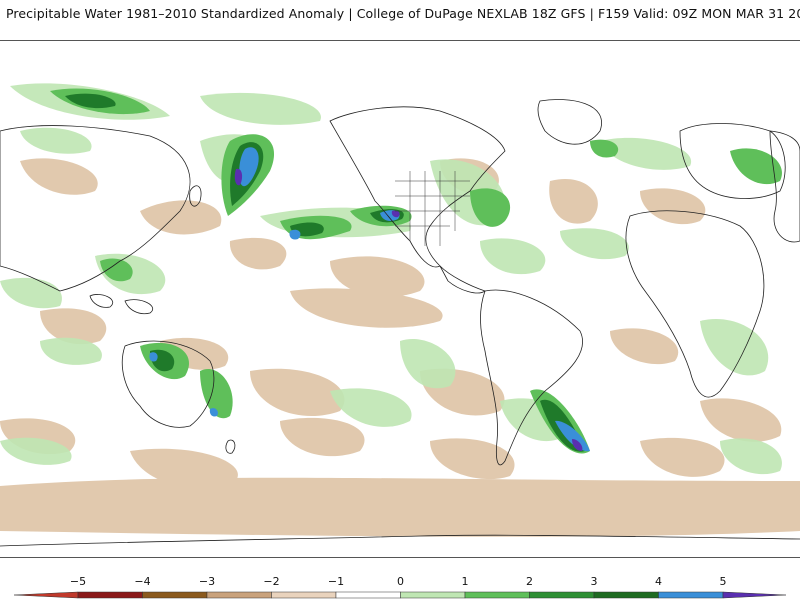 The height and width of the screenshot is (600, 800). What do you see at coordinates (531, 377) in the screenshot?
I see `south-america-outline` at bounding box center [531, 377].